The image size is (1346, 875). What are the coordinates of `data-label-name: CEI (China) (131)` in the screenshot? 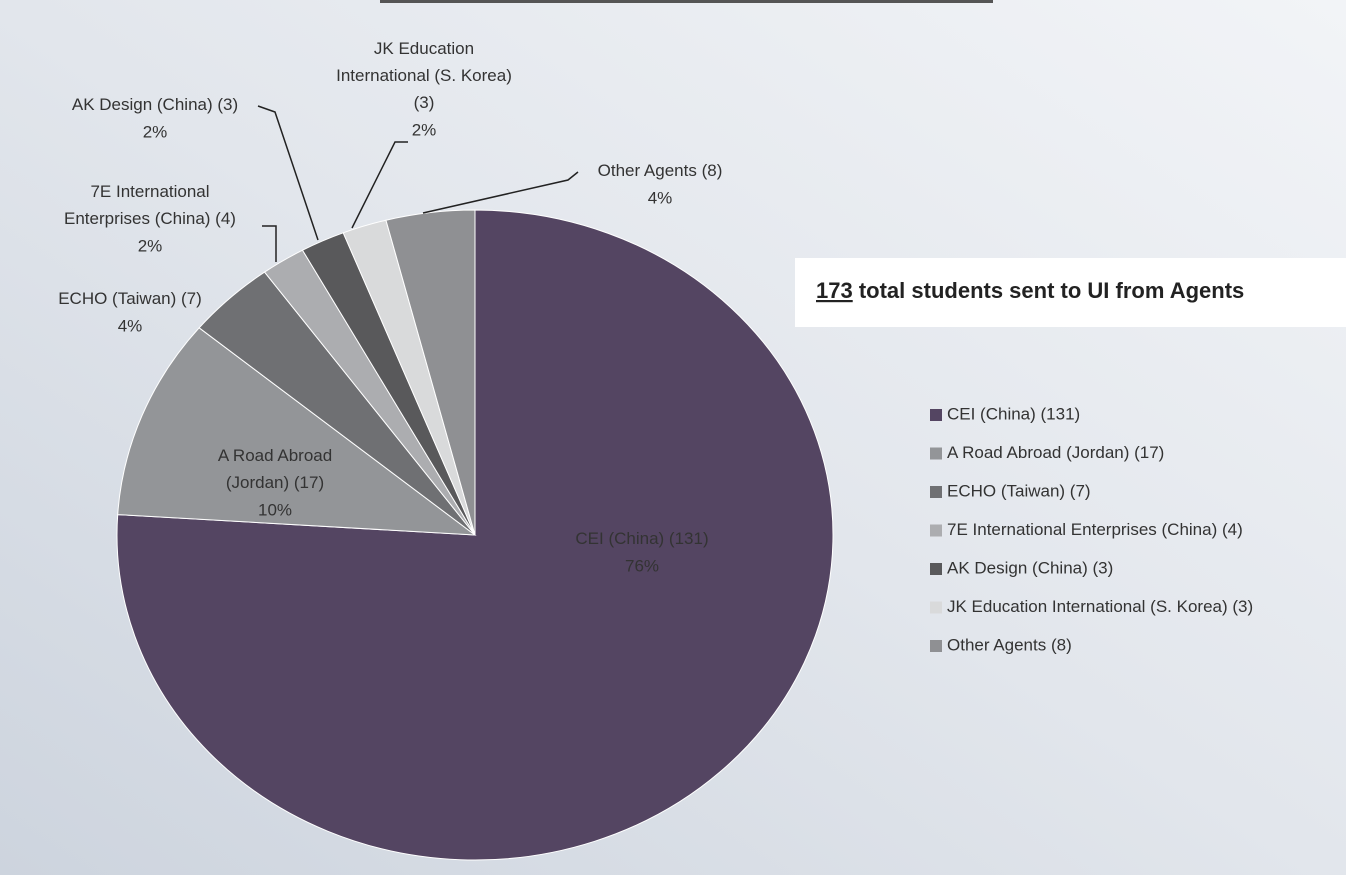 It's located at (641, 538).